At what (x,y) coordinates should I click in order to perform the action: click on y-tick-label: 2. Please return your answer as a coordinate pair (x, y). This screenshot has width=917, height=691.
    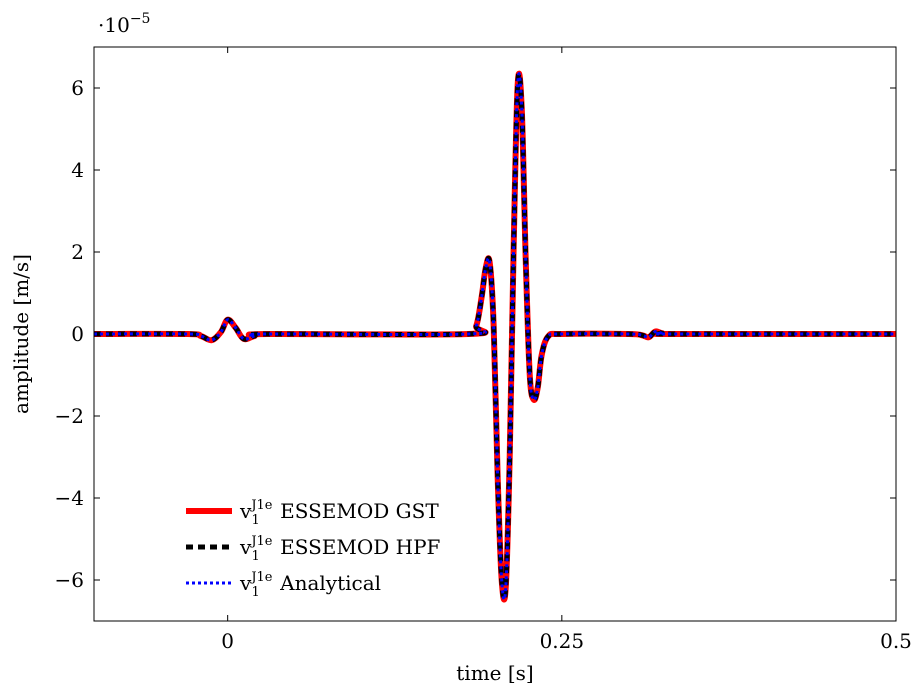
    Looking at the image, I should click on (77, 252).